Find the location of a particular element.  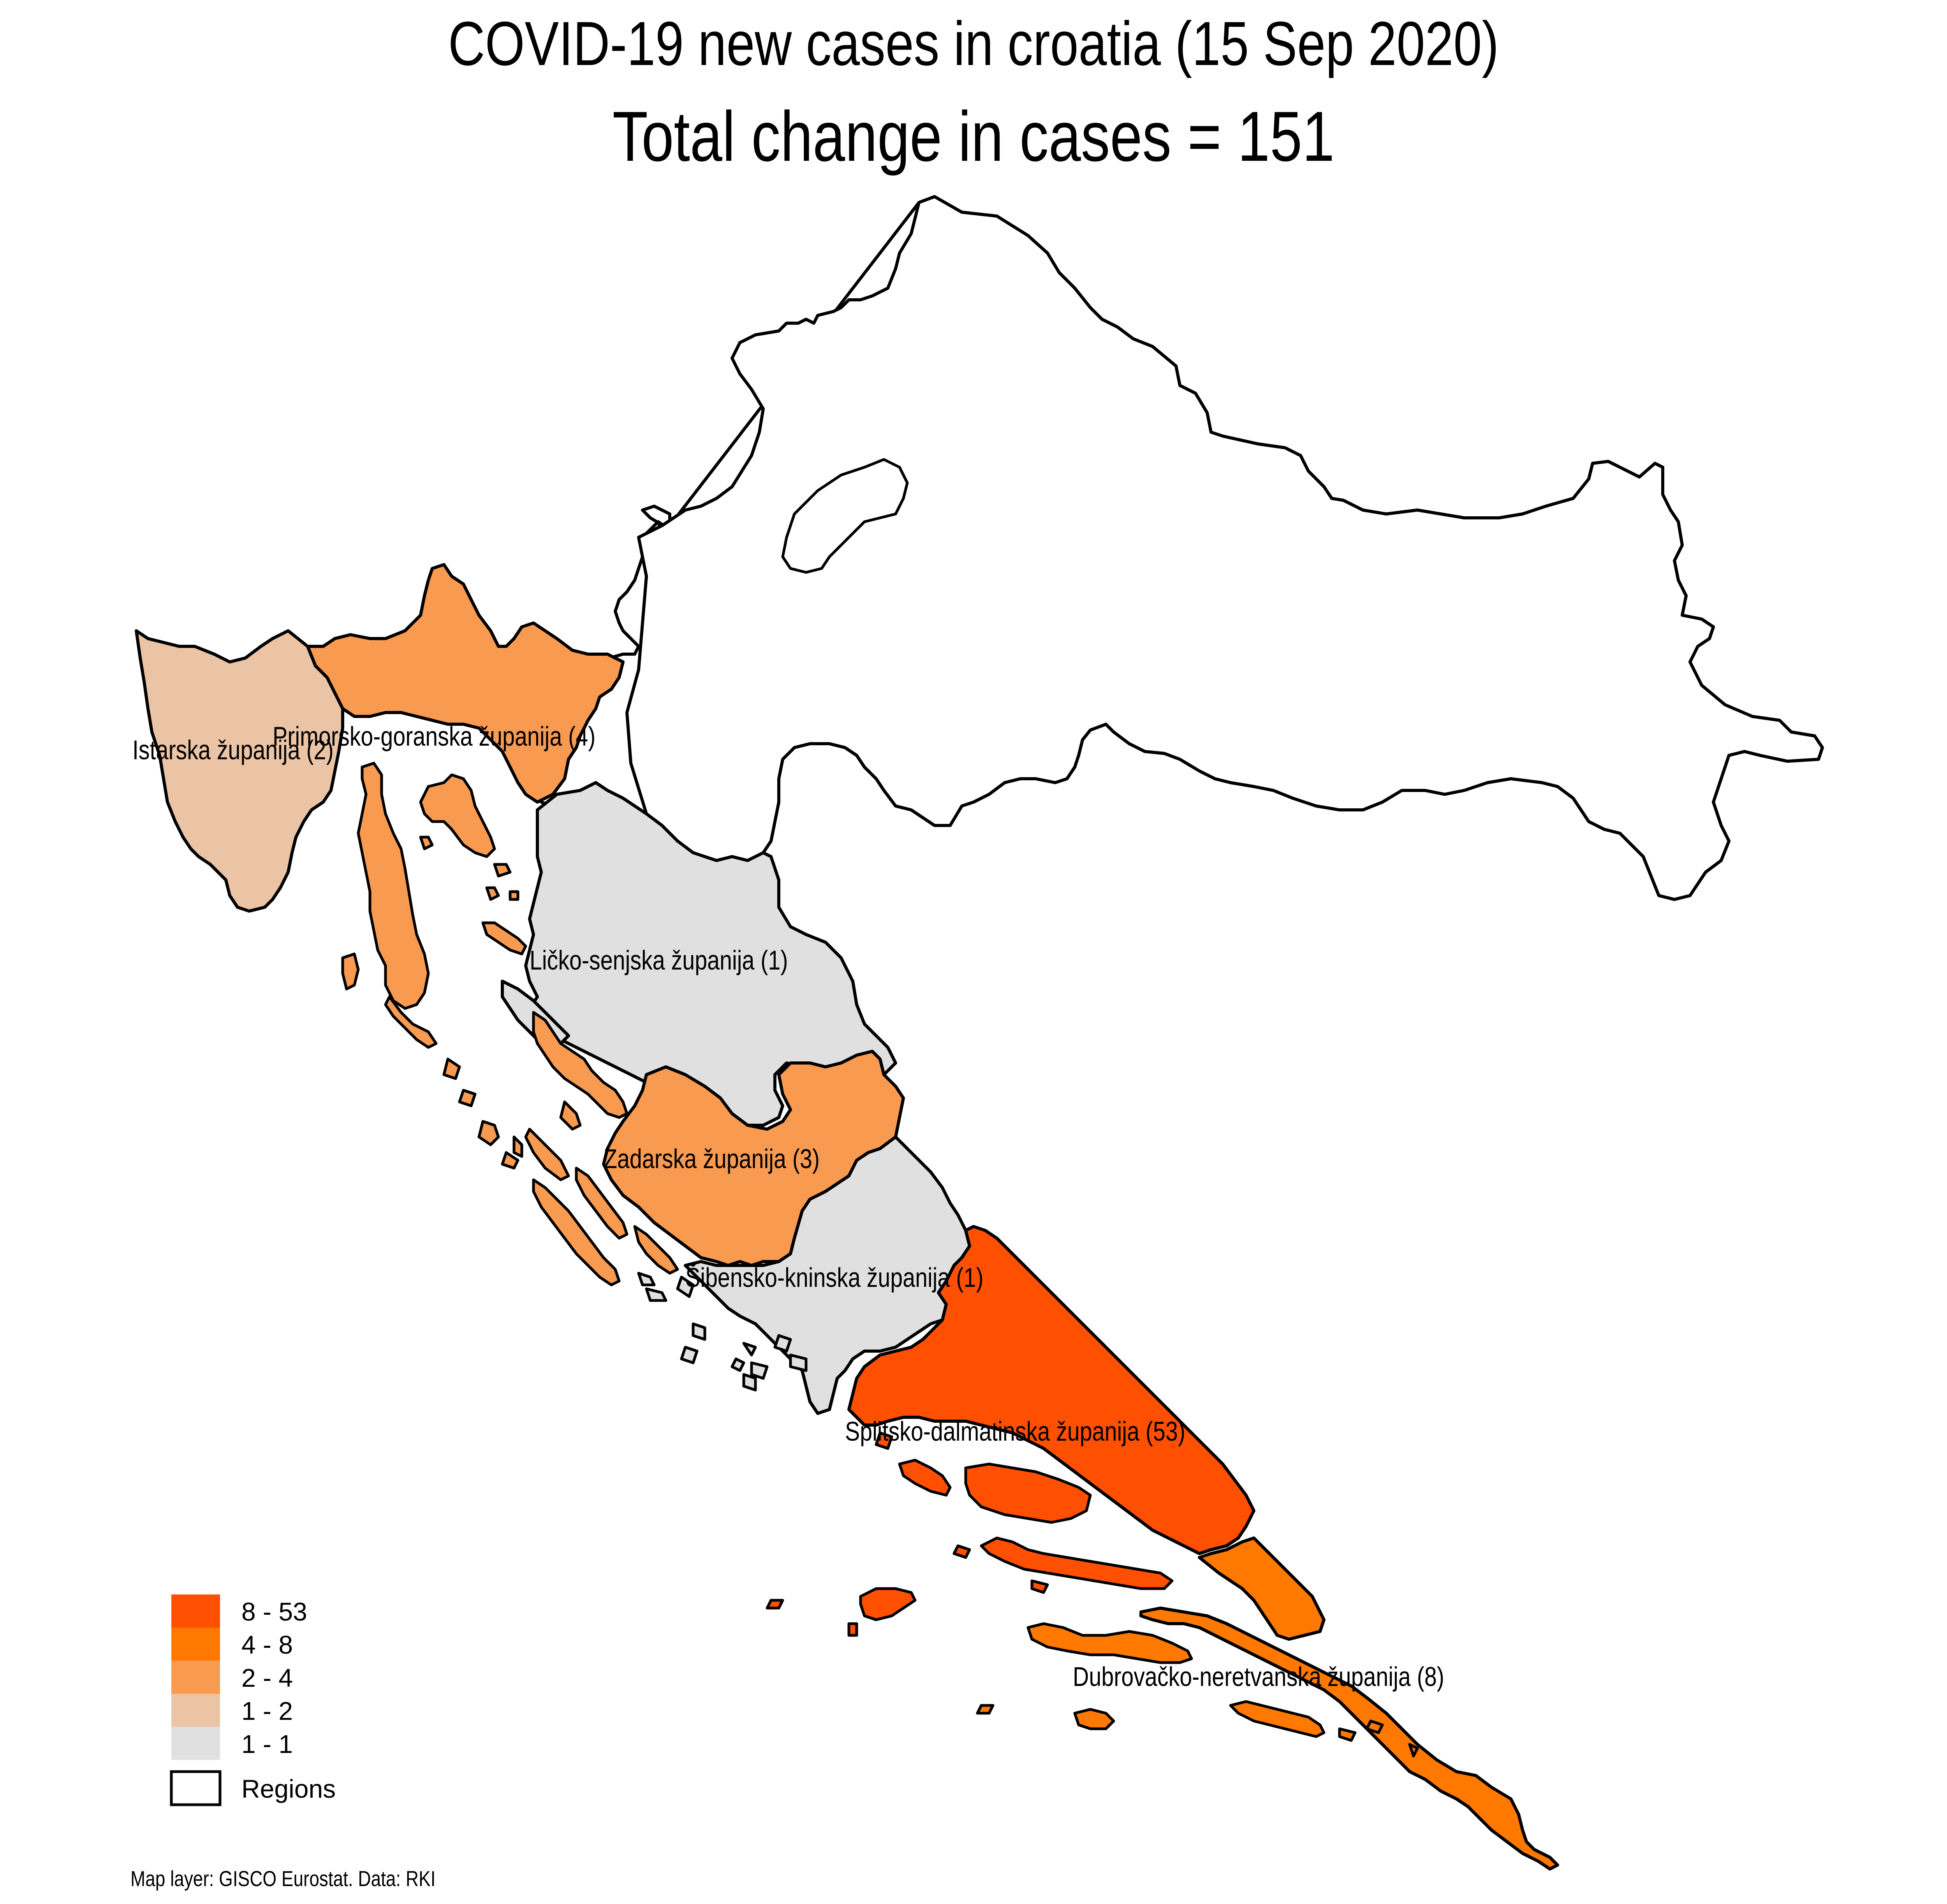

island-brac is located at coordinates (1028, 1493).